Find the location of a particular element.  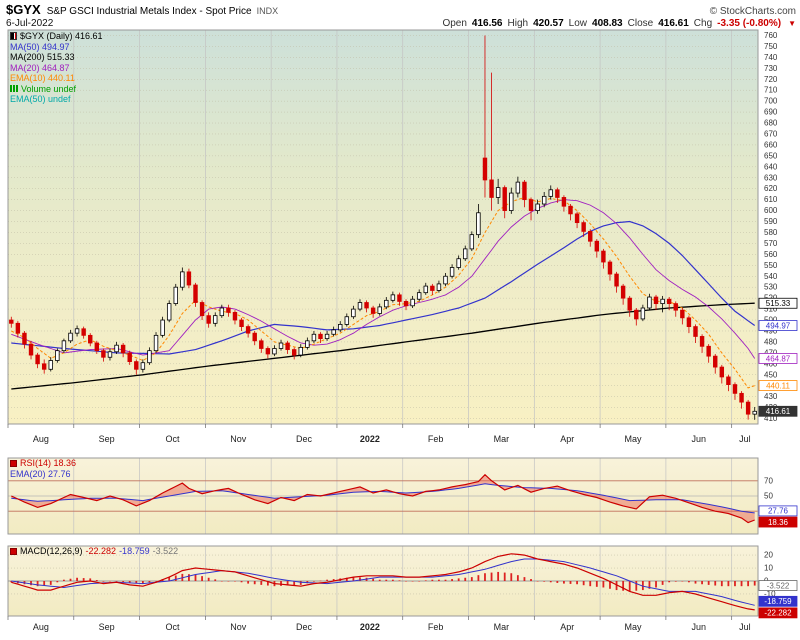

svg-text: 550 is located at coordinates (771, 265).